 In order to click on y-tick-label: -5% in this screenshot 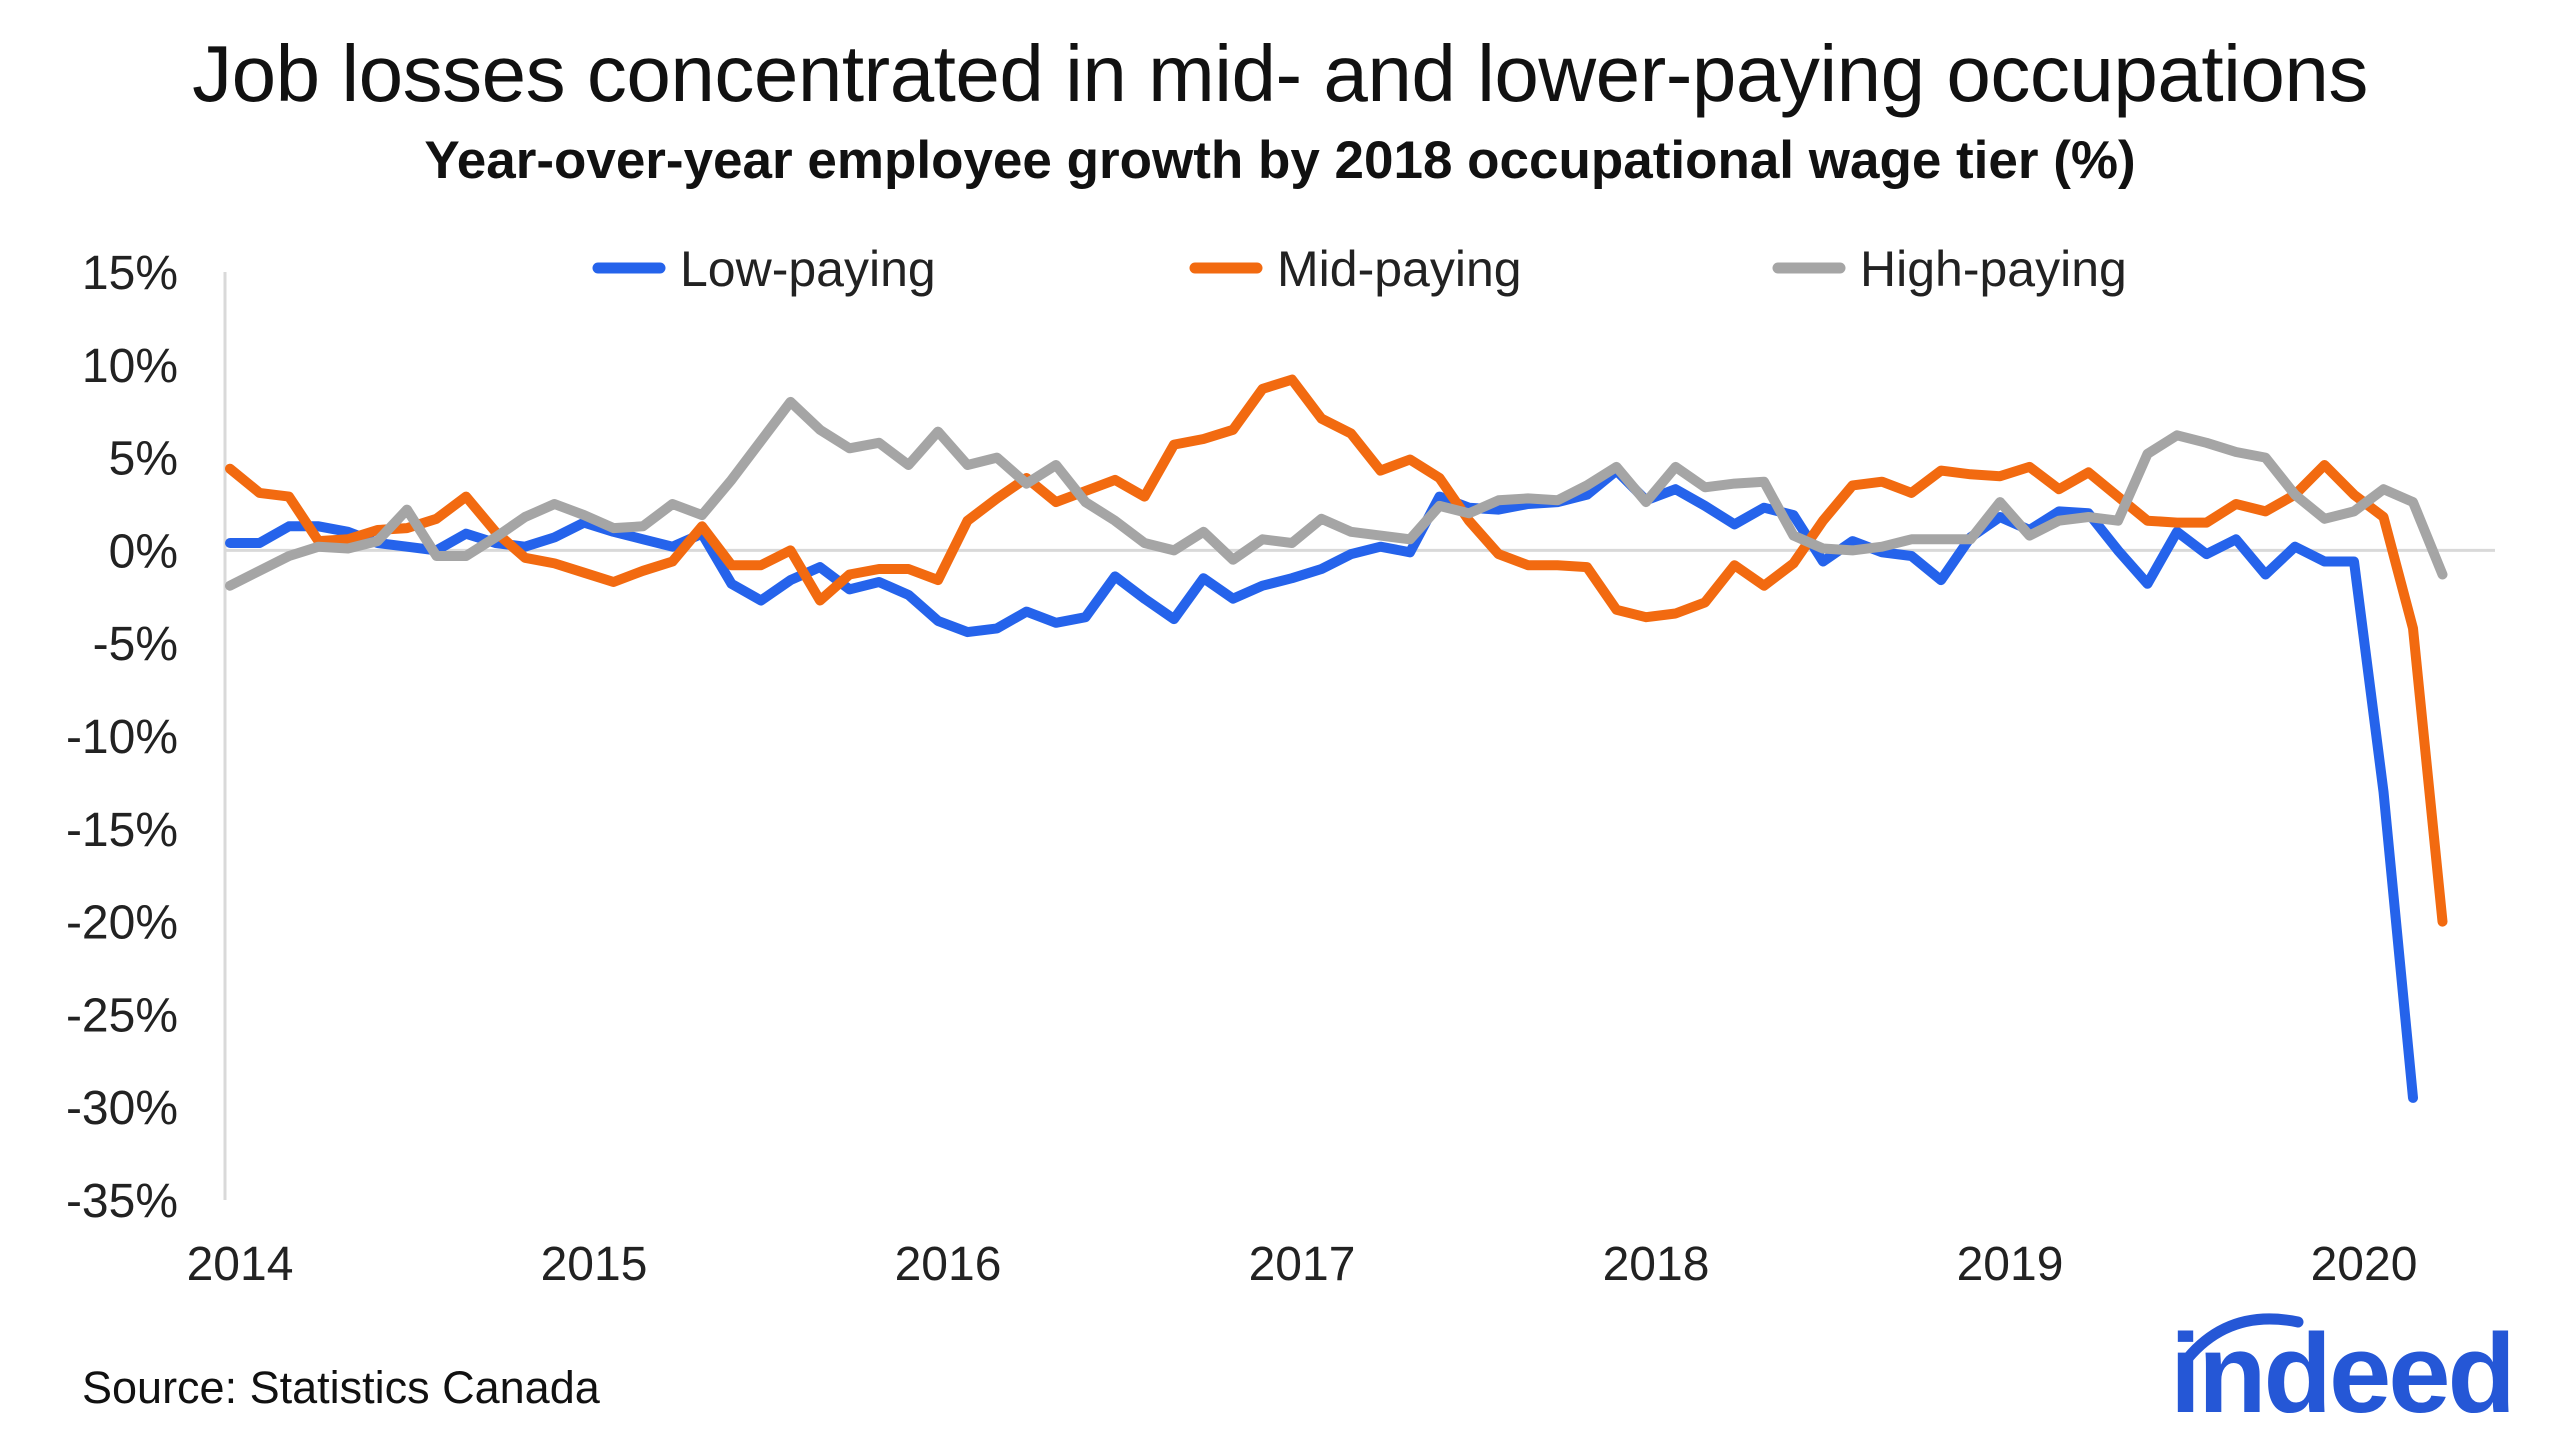, I will do `click(135, 644)`.